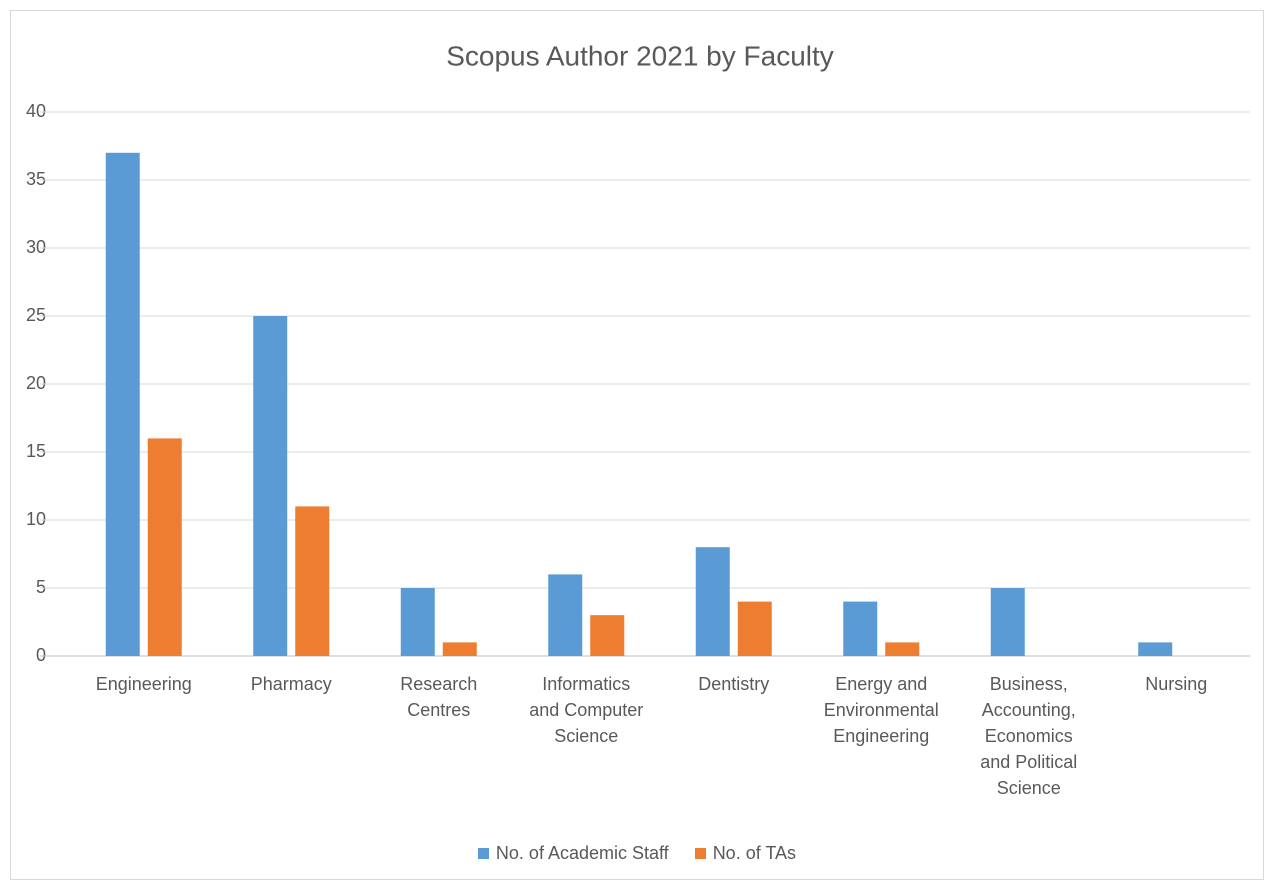 The height and width of the screenshot is (889, 1274). I want to click on y-tick-label: 35, so click(36, 179).